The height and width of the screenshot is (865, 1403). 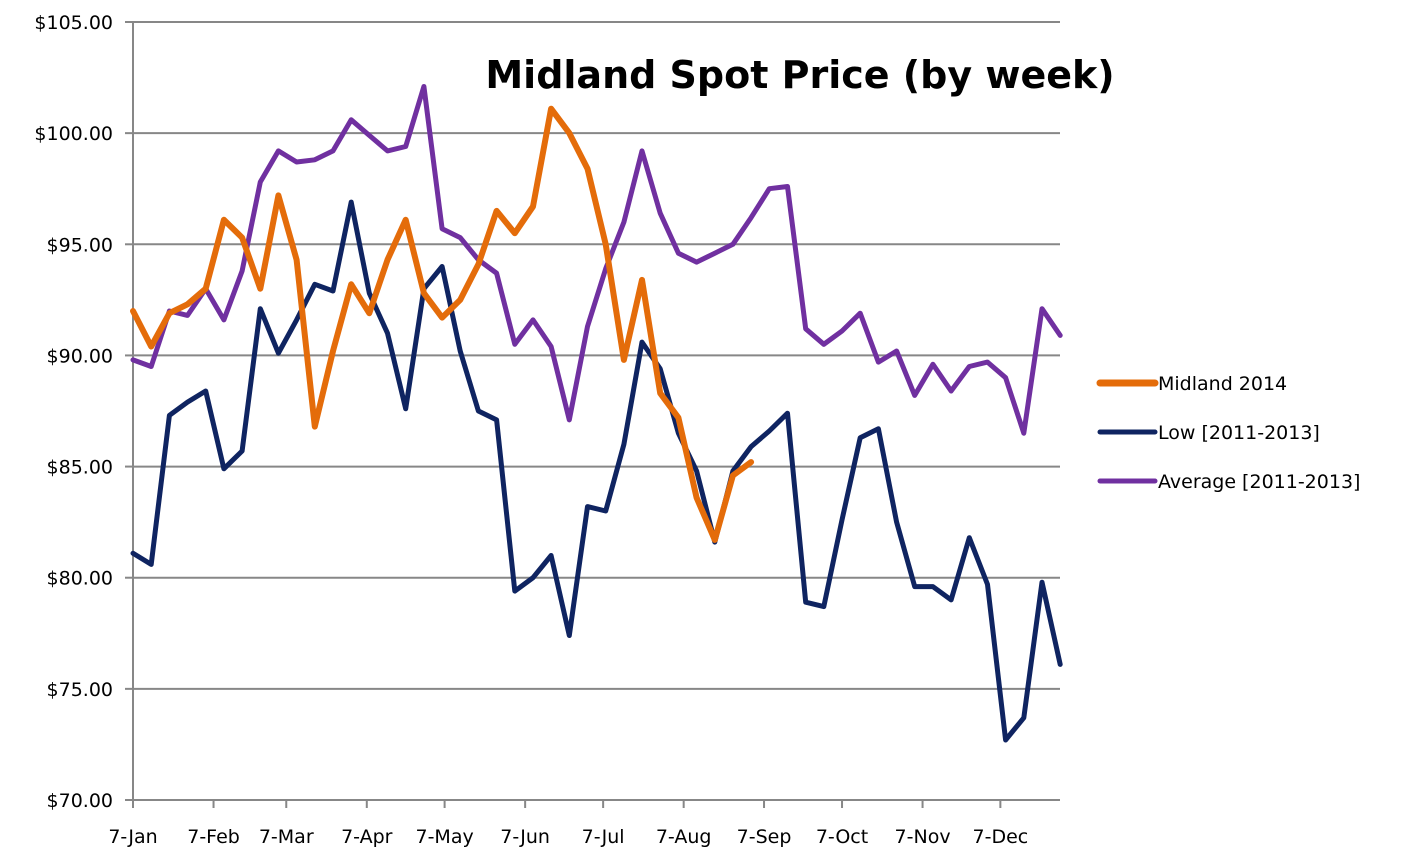 I want to click on legend-label: Low [2011-2013], so click(x=1239, y=433).